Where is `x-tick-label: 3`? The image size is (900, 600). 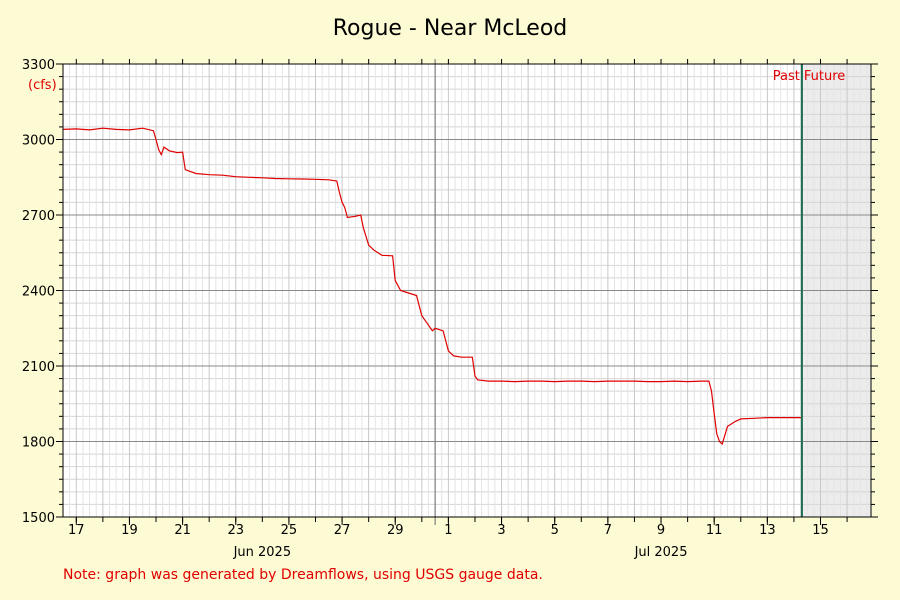
x-tick-label: 3 is located at coordinates (501, 530).